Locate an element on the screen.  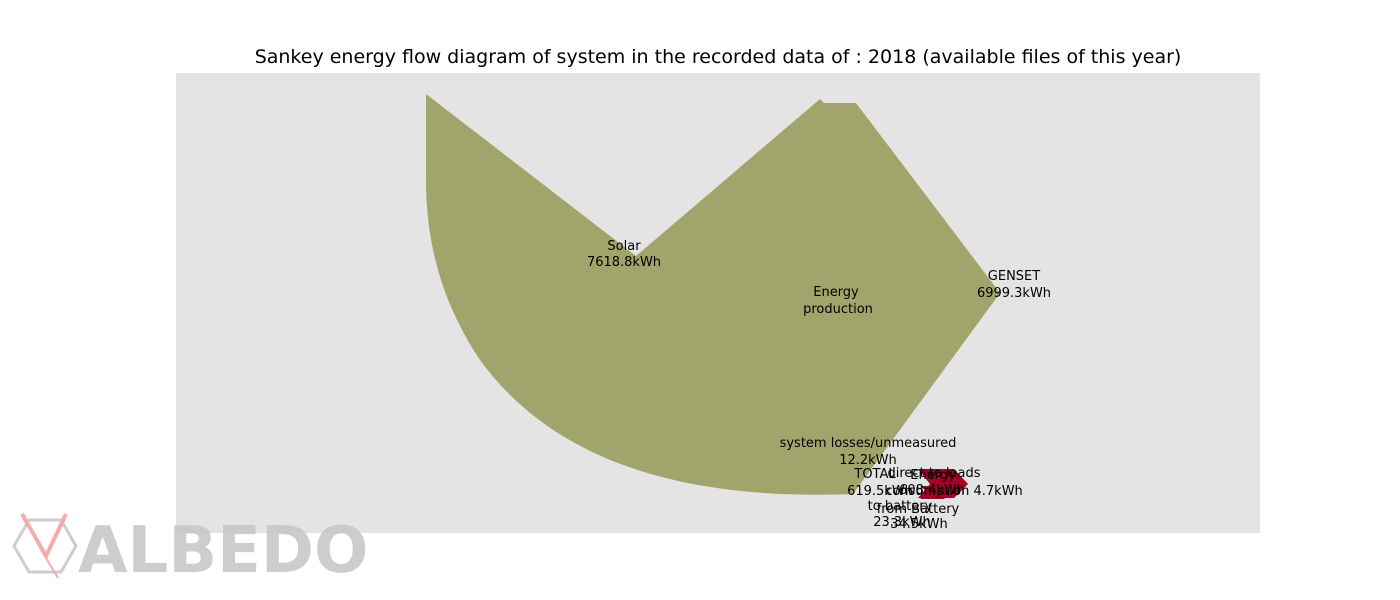
total-label: TOTAL is located at coordinates (874, 474).